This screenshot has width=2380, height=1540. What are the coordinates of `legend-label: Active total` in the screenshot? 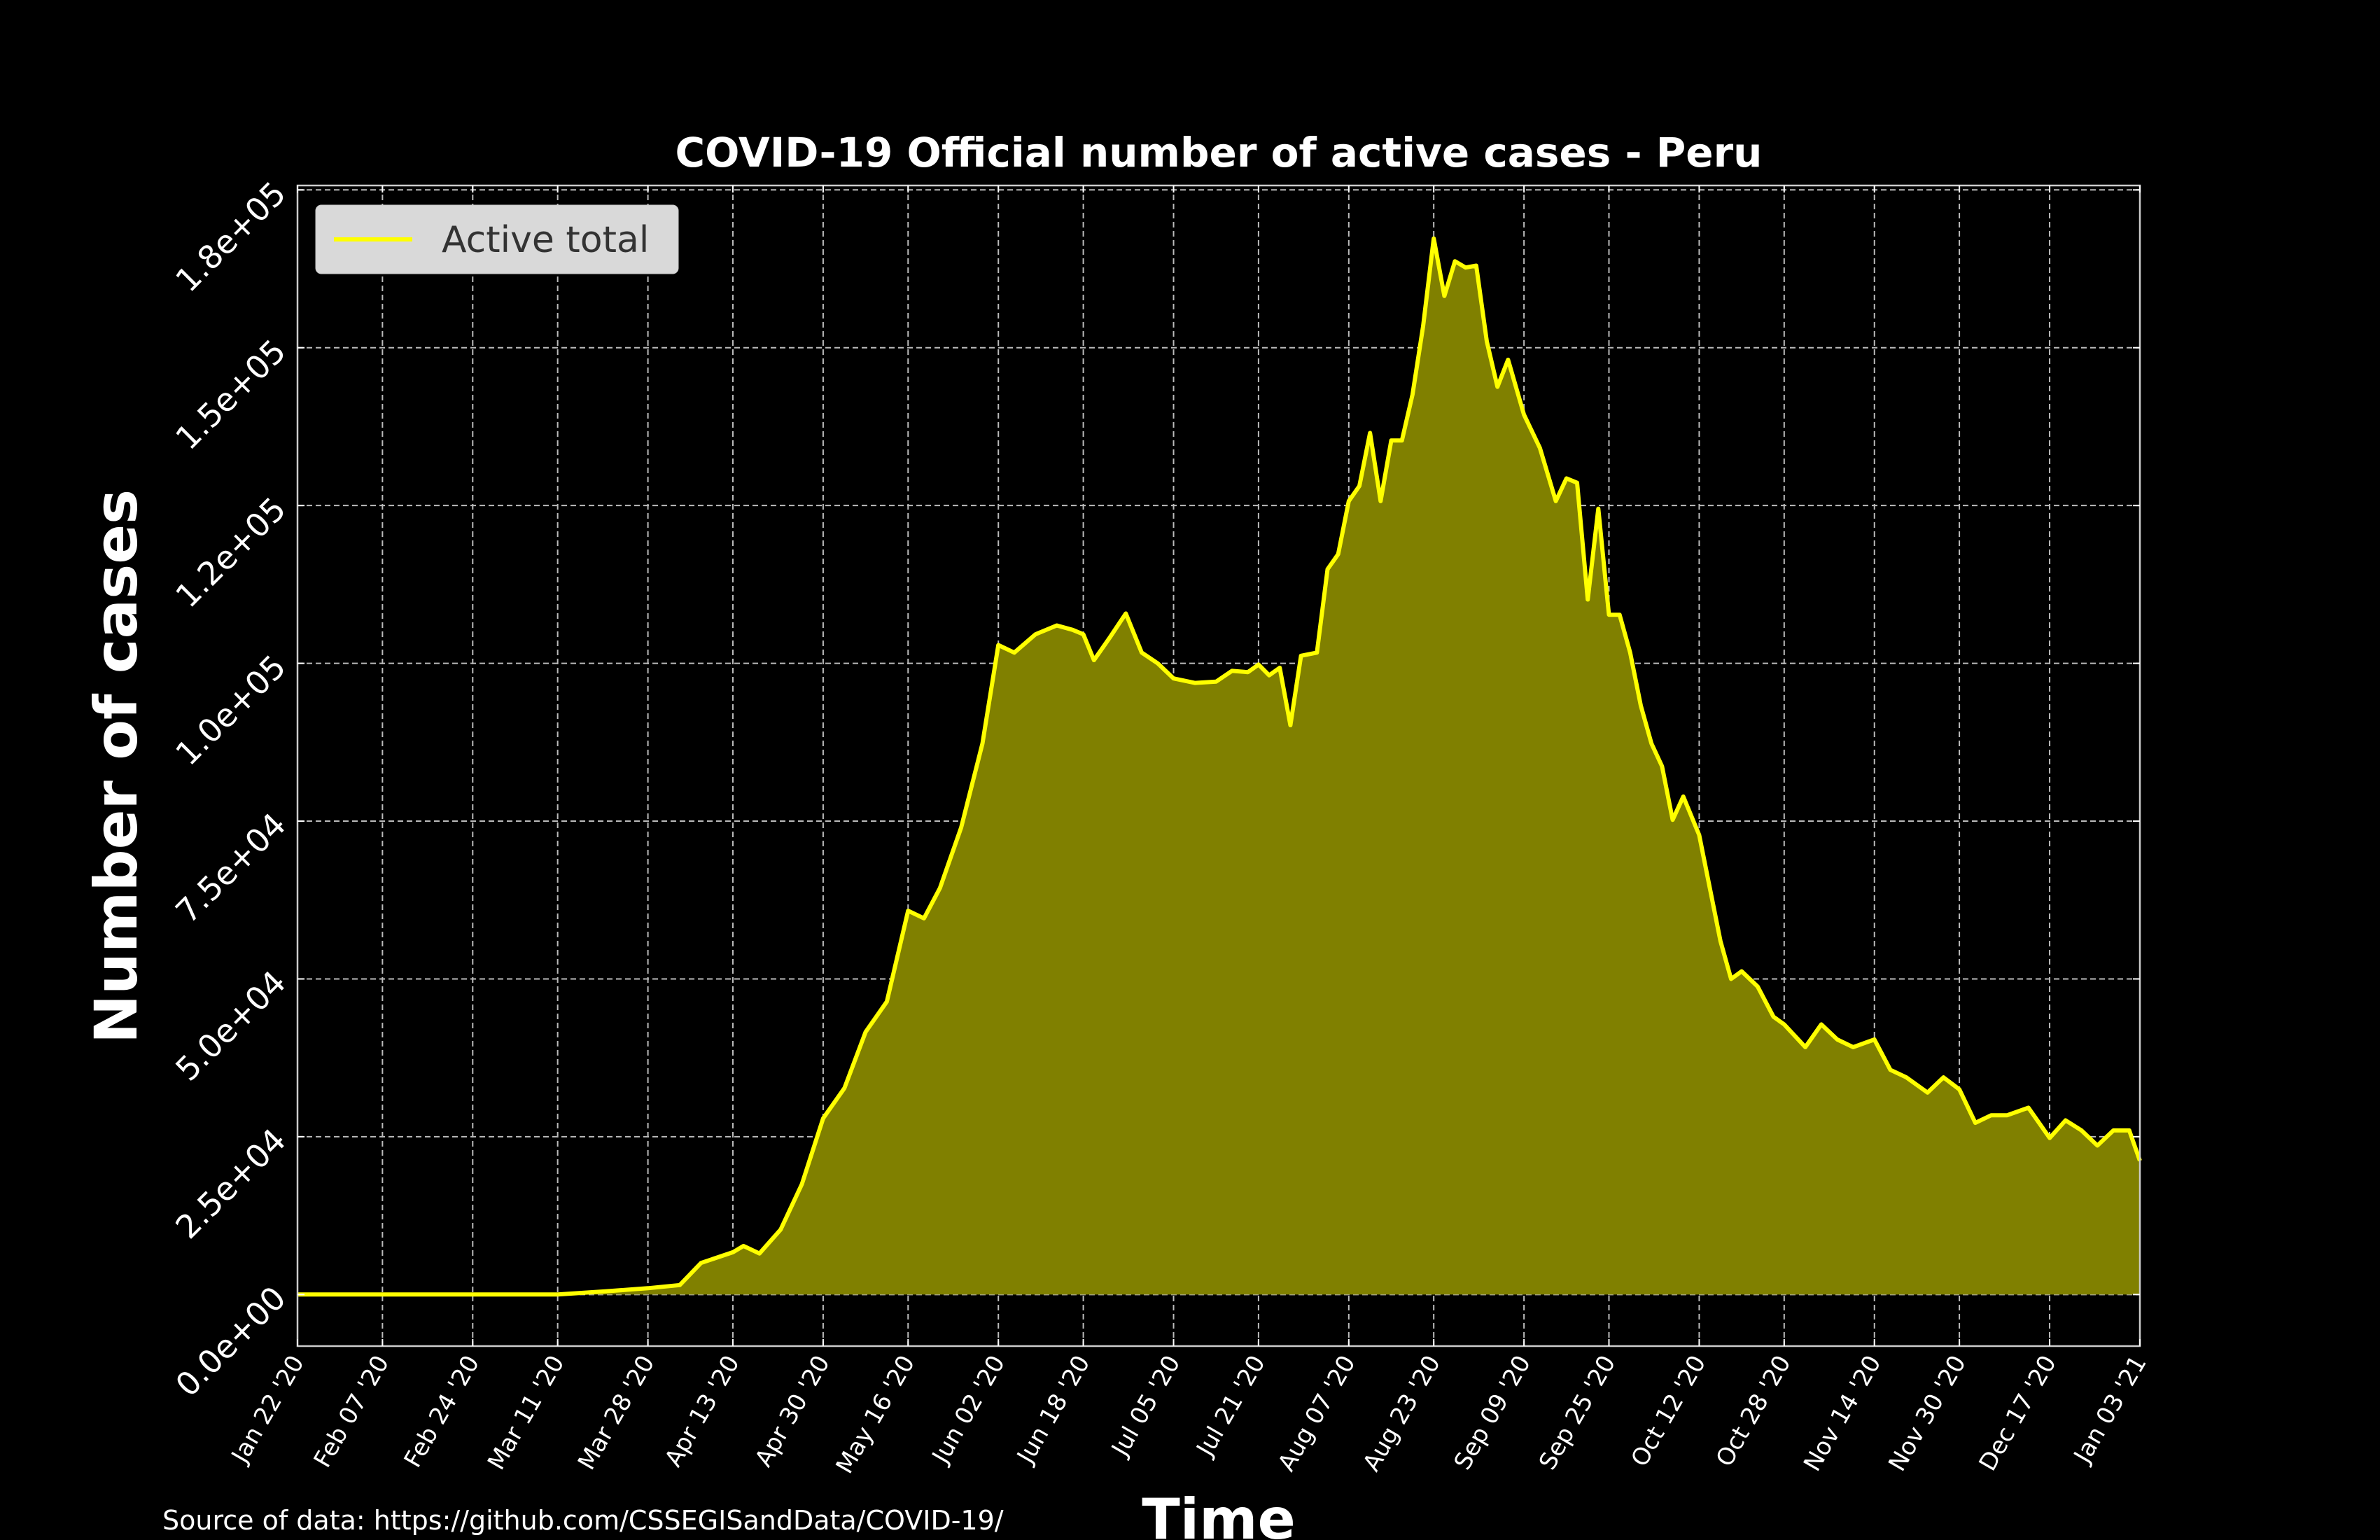 It's located at (545, 240).